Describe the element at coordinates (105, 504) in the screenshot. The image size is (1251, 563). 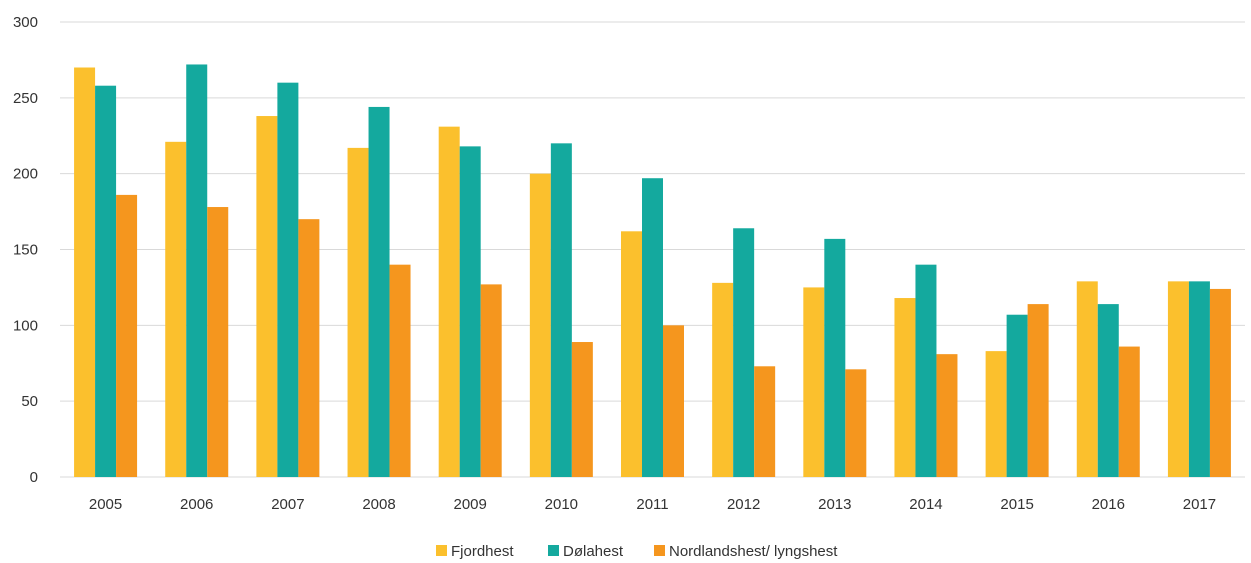
I see `x-tick-label: 2005` at that location.